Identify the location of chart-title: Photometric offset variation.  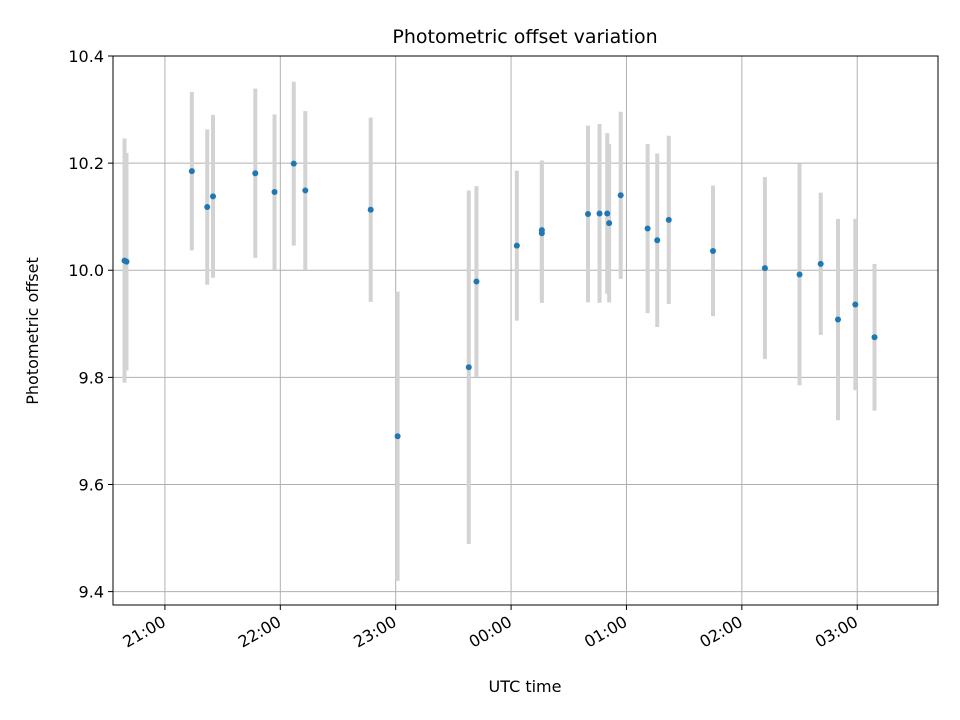
(524, 37).